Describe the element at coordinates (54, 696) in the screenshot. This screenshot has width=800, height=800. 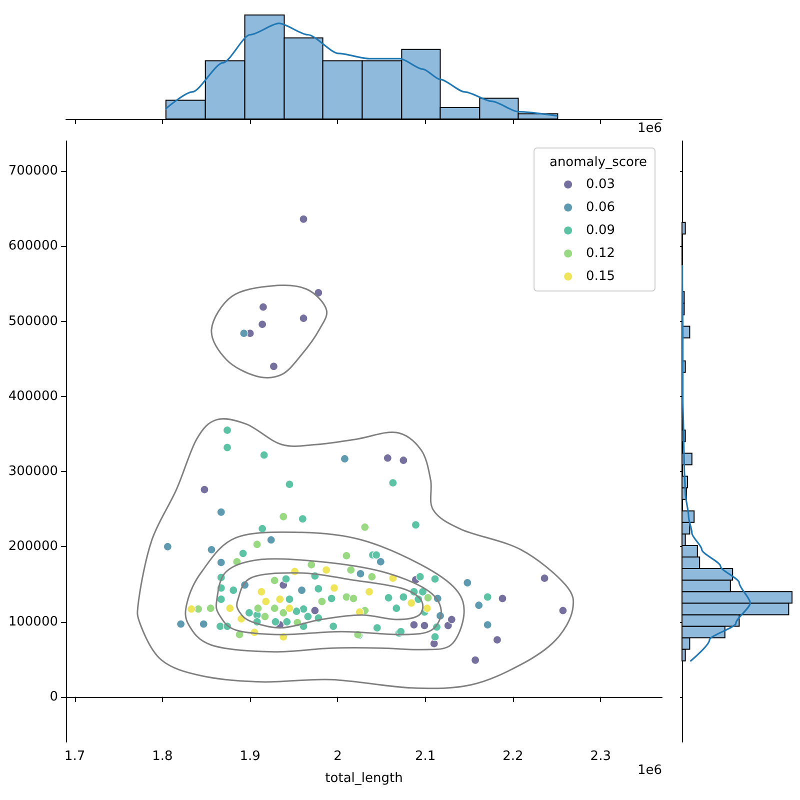
I see `y-tick-label: 0` at that location.